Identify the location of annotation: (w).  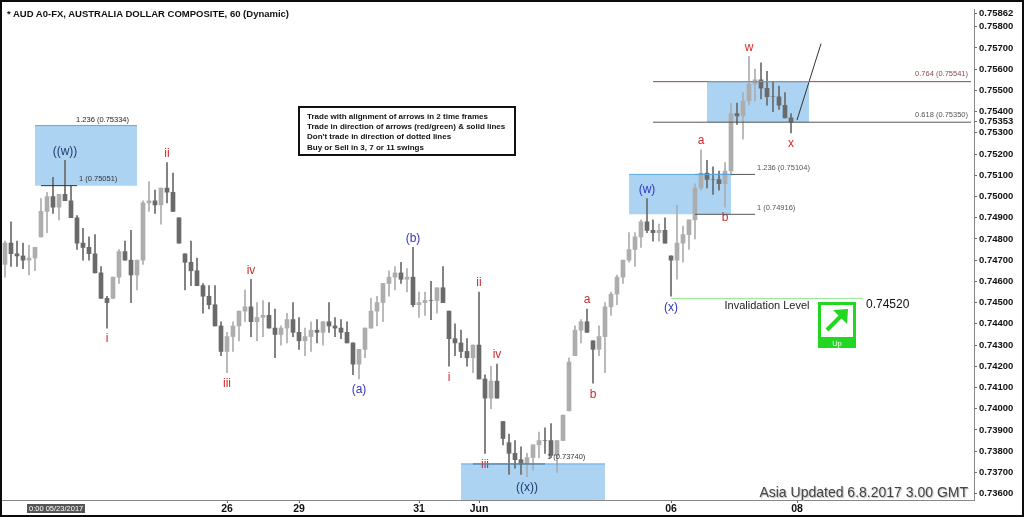
(647, 188).